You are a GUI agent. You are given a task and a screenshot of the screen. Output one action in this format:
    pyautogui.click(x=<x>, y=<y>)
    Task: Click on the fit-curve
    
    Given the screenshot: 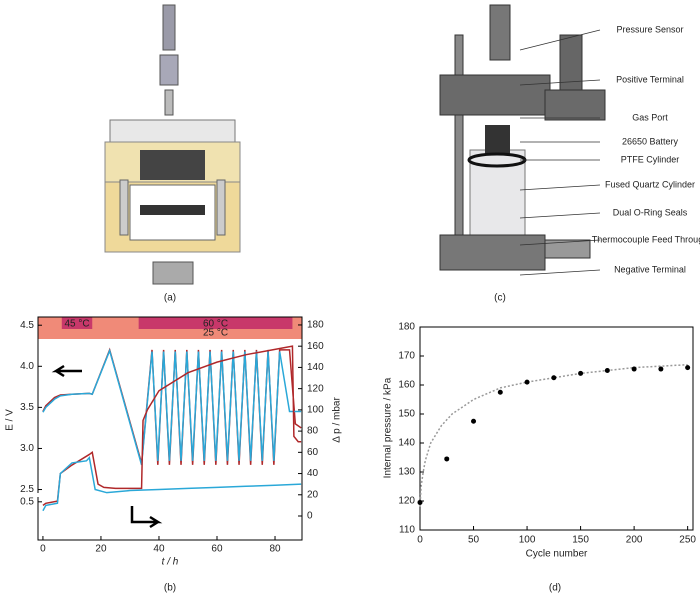 What is the action you would take?
    pyautogui.click(x=553, y=435)
    